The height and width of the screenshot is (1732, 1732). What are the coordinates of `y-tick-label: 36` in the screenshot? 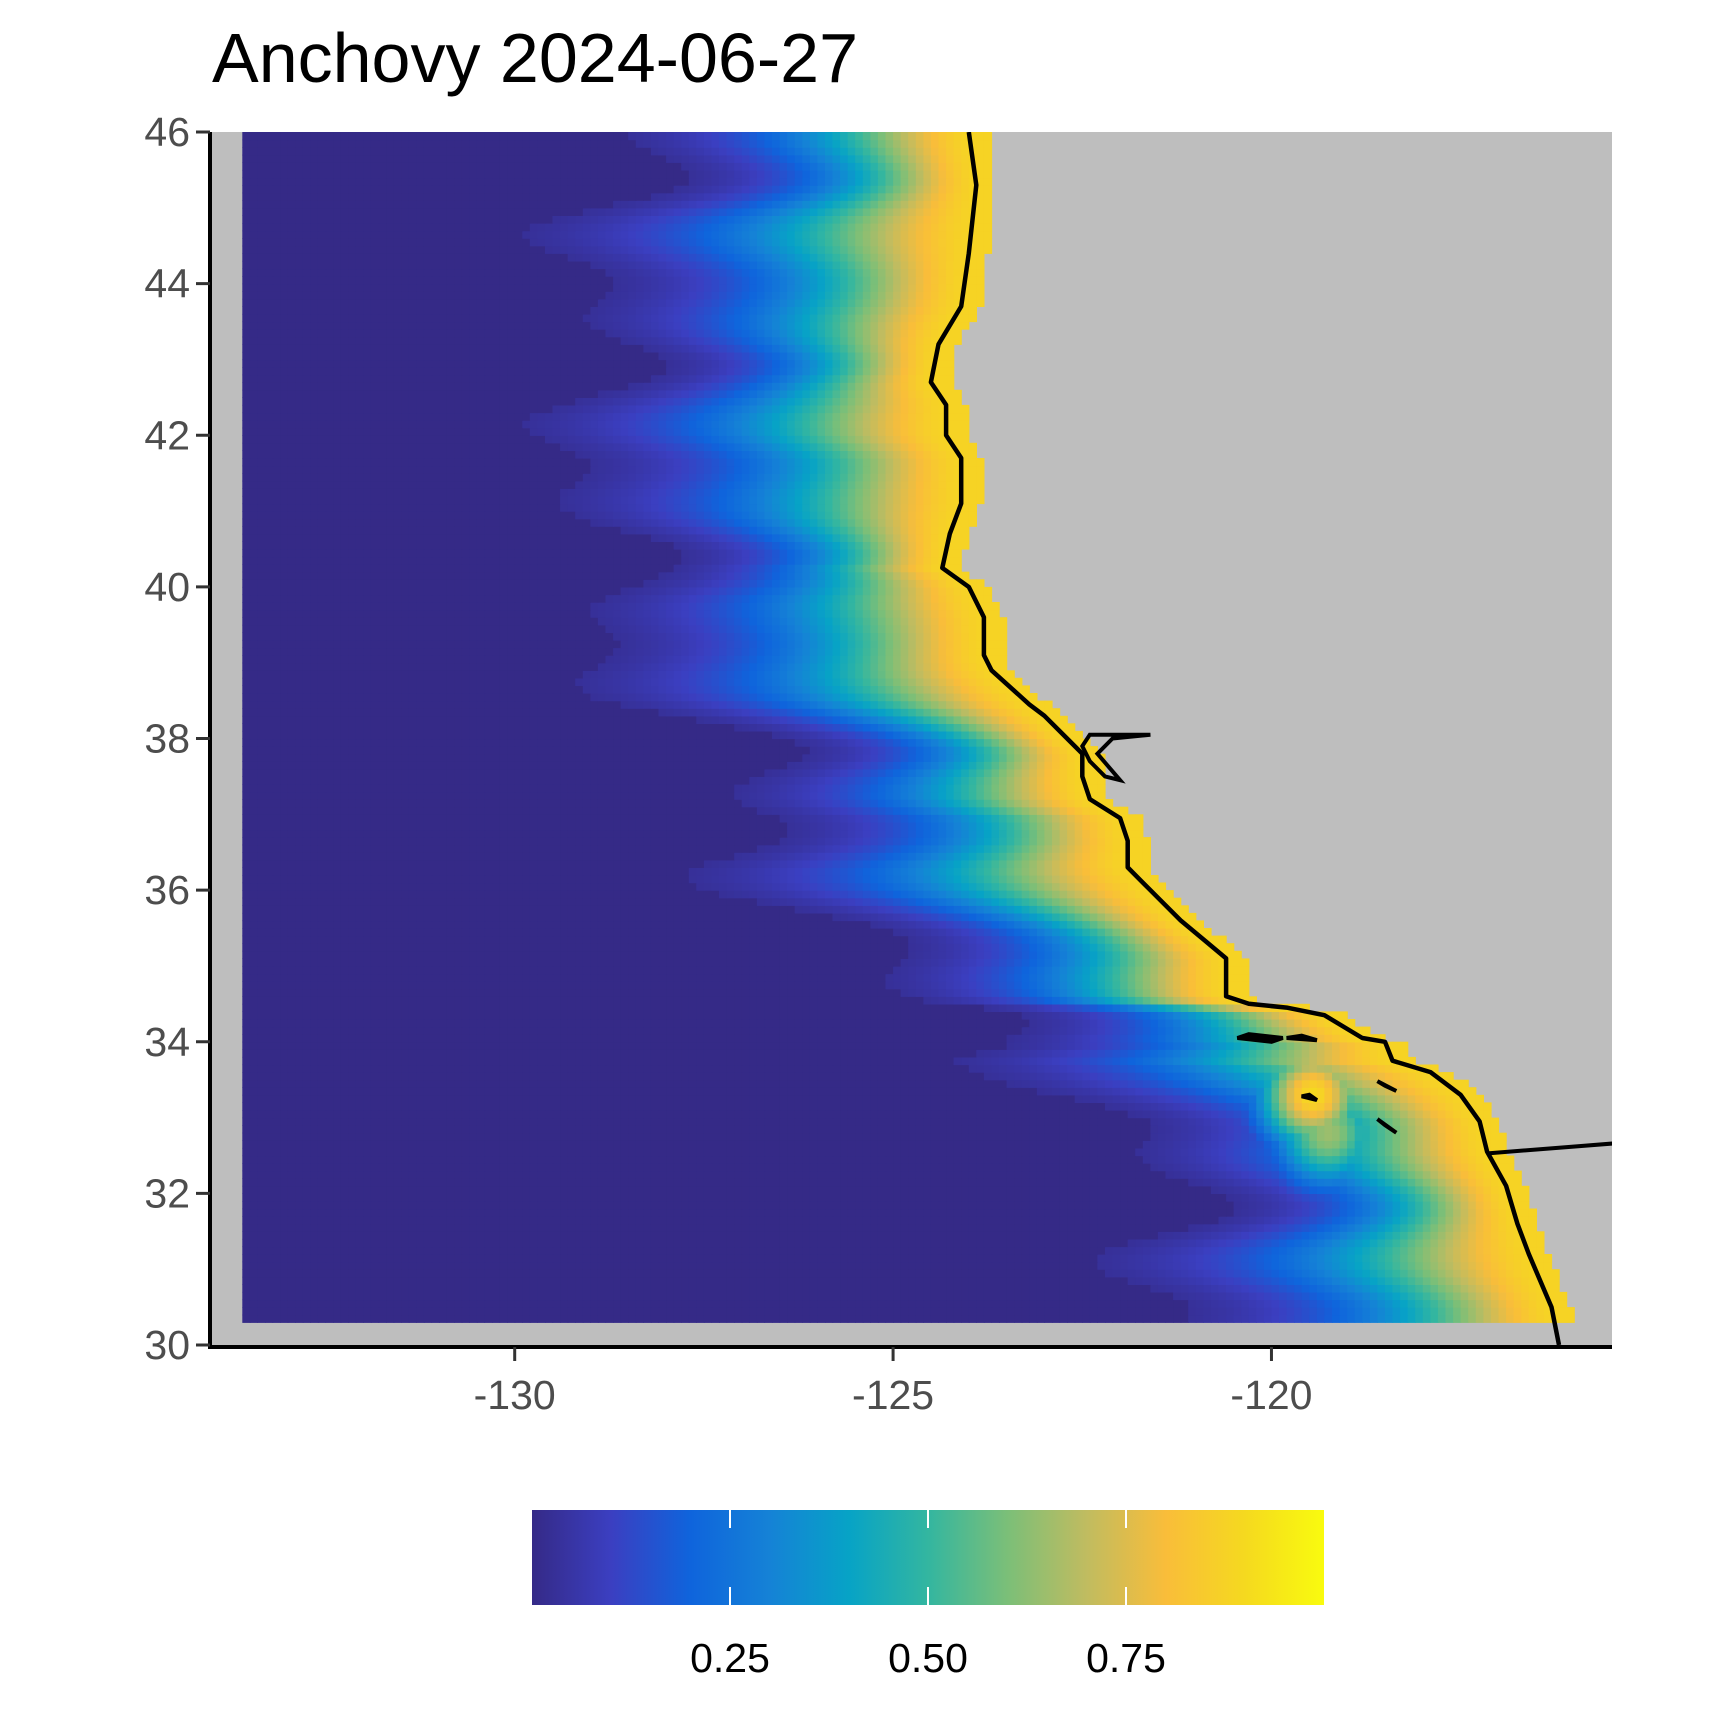 It's located at (167, 890).